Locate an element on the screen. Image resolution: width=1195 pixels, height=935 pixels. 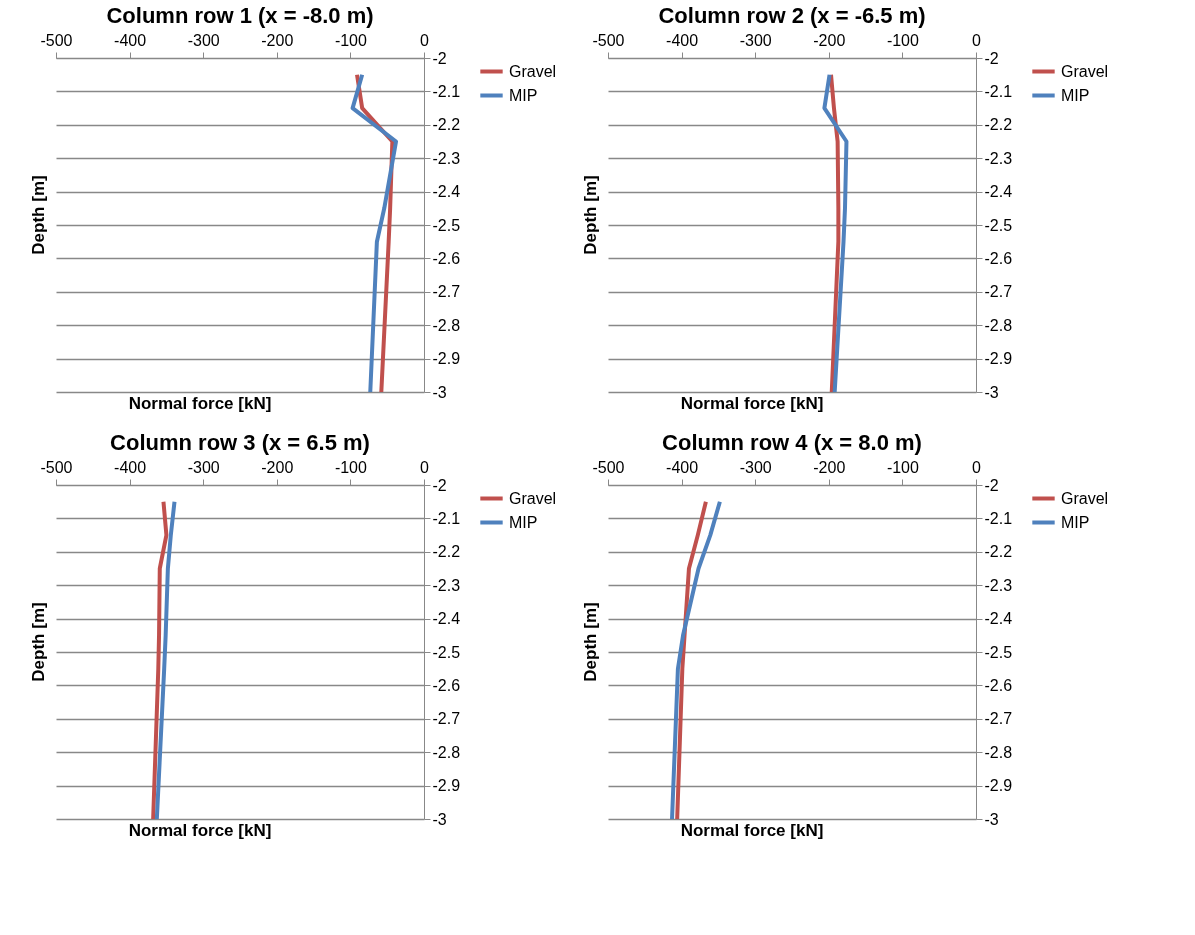
chart-title: Column row 2 (x = -6.5 m) is located at coordinates (792, 15).